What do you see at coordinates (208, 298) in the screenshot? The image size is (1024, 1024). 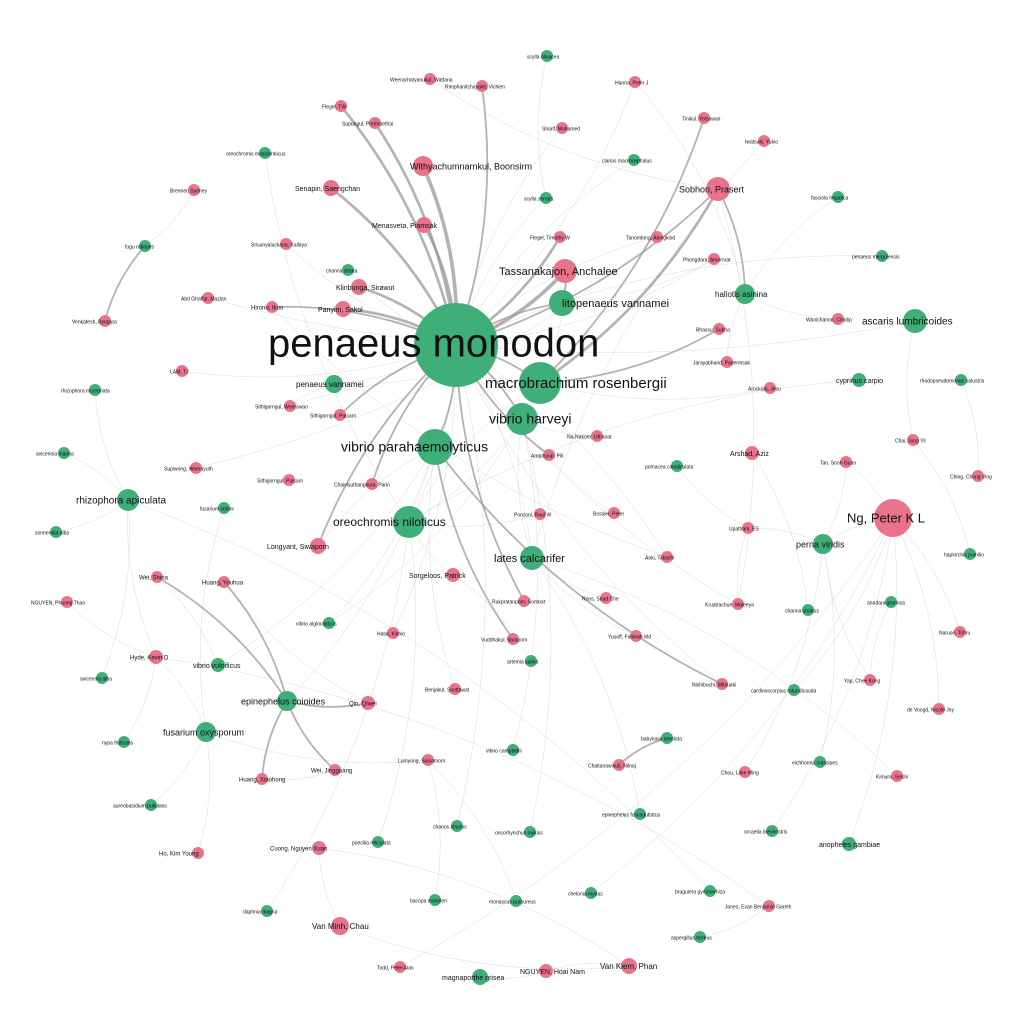 I see `node-abd-ghaffar-mazlan` at bounding box center [208, 298].